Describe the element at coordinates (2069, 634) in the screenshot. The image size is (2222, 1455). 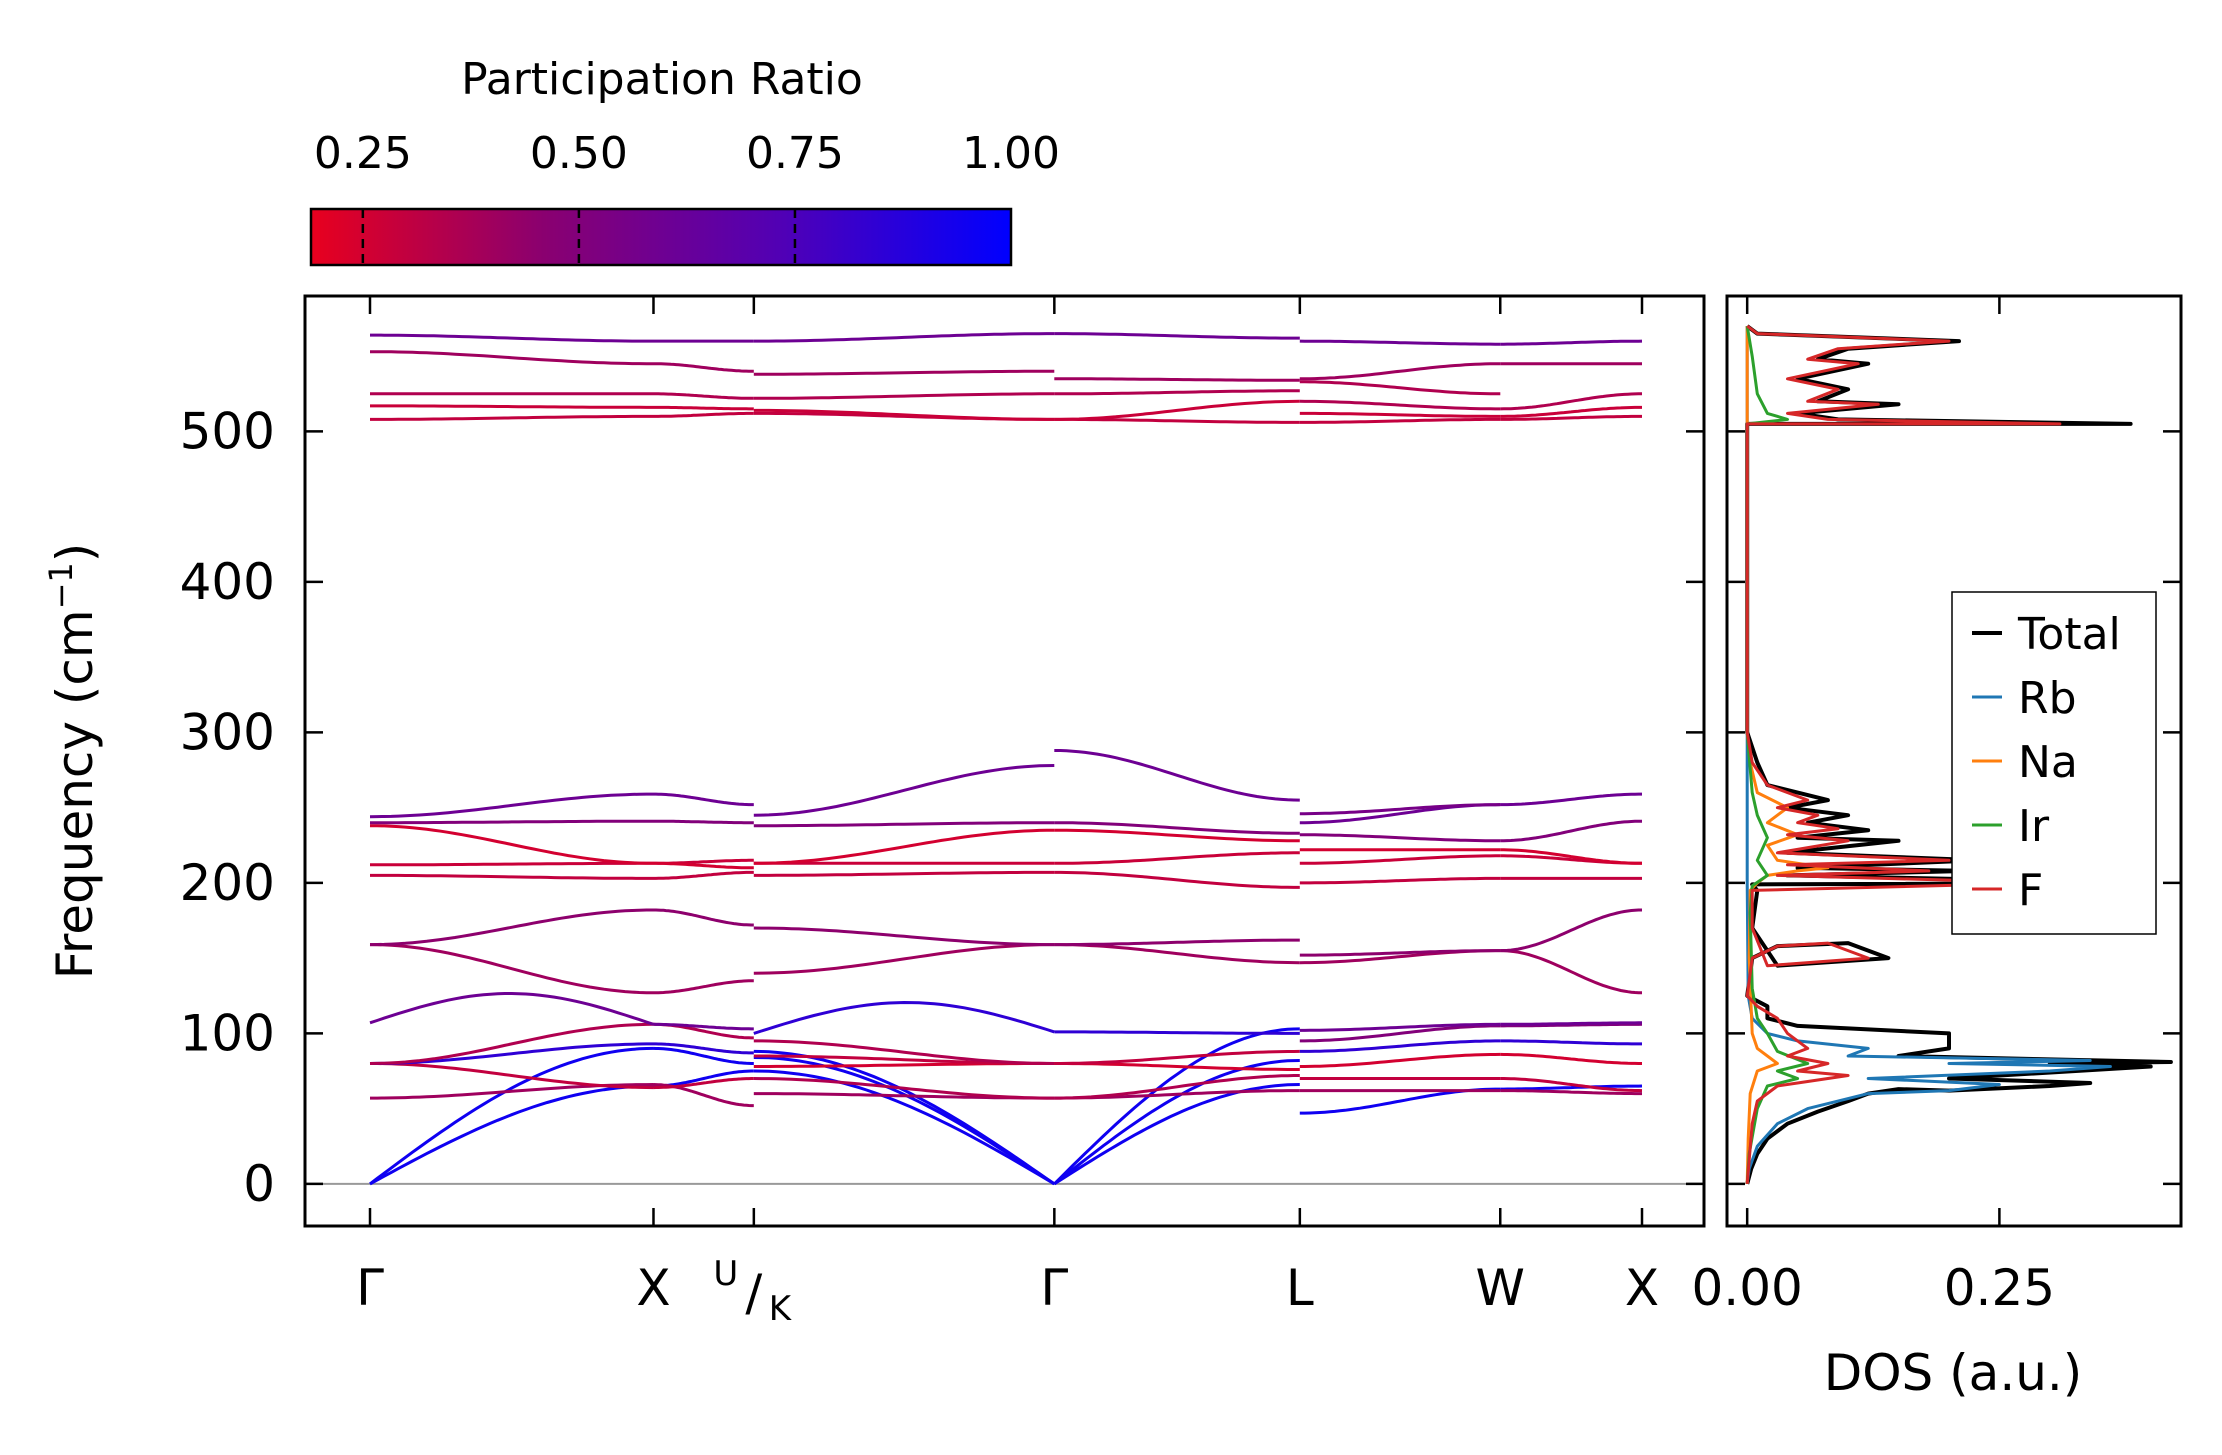
I see `legend-label: Total` at that location.